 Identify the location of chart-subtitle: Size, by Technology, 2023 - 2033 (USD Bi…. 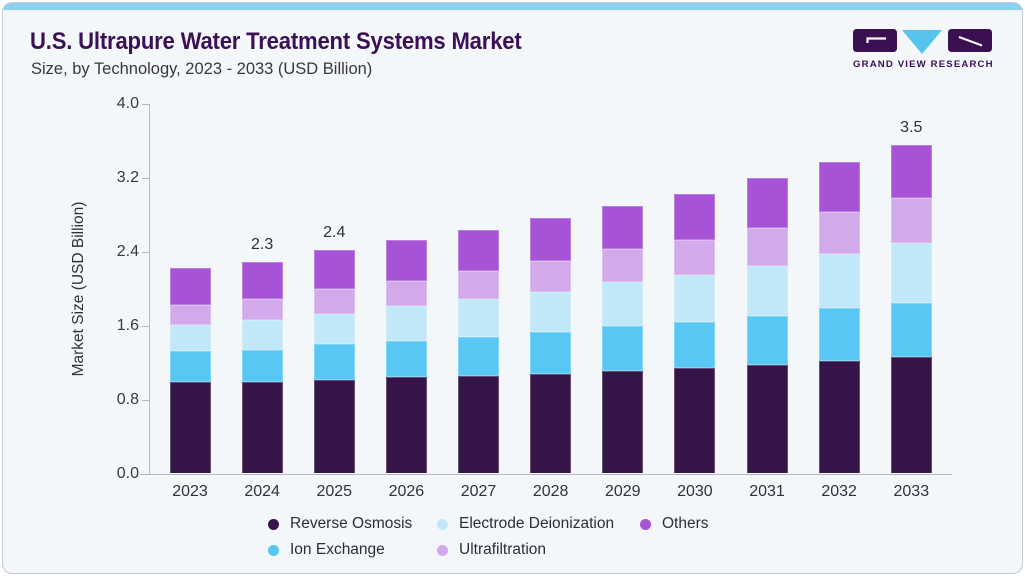
(202, 68).